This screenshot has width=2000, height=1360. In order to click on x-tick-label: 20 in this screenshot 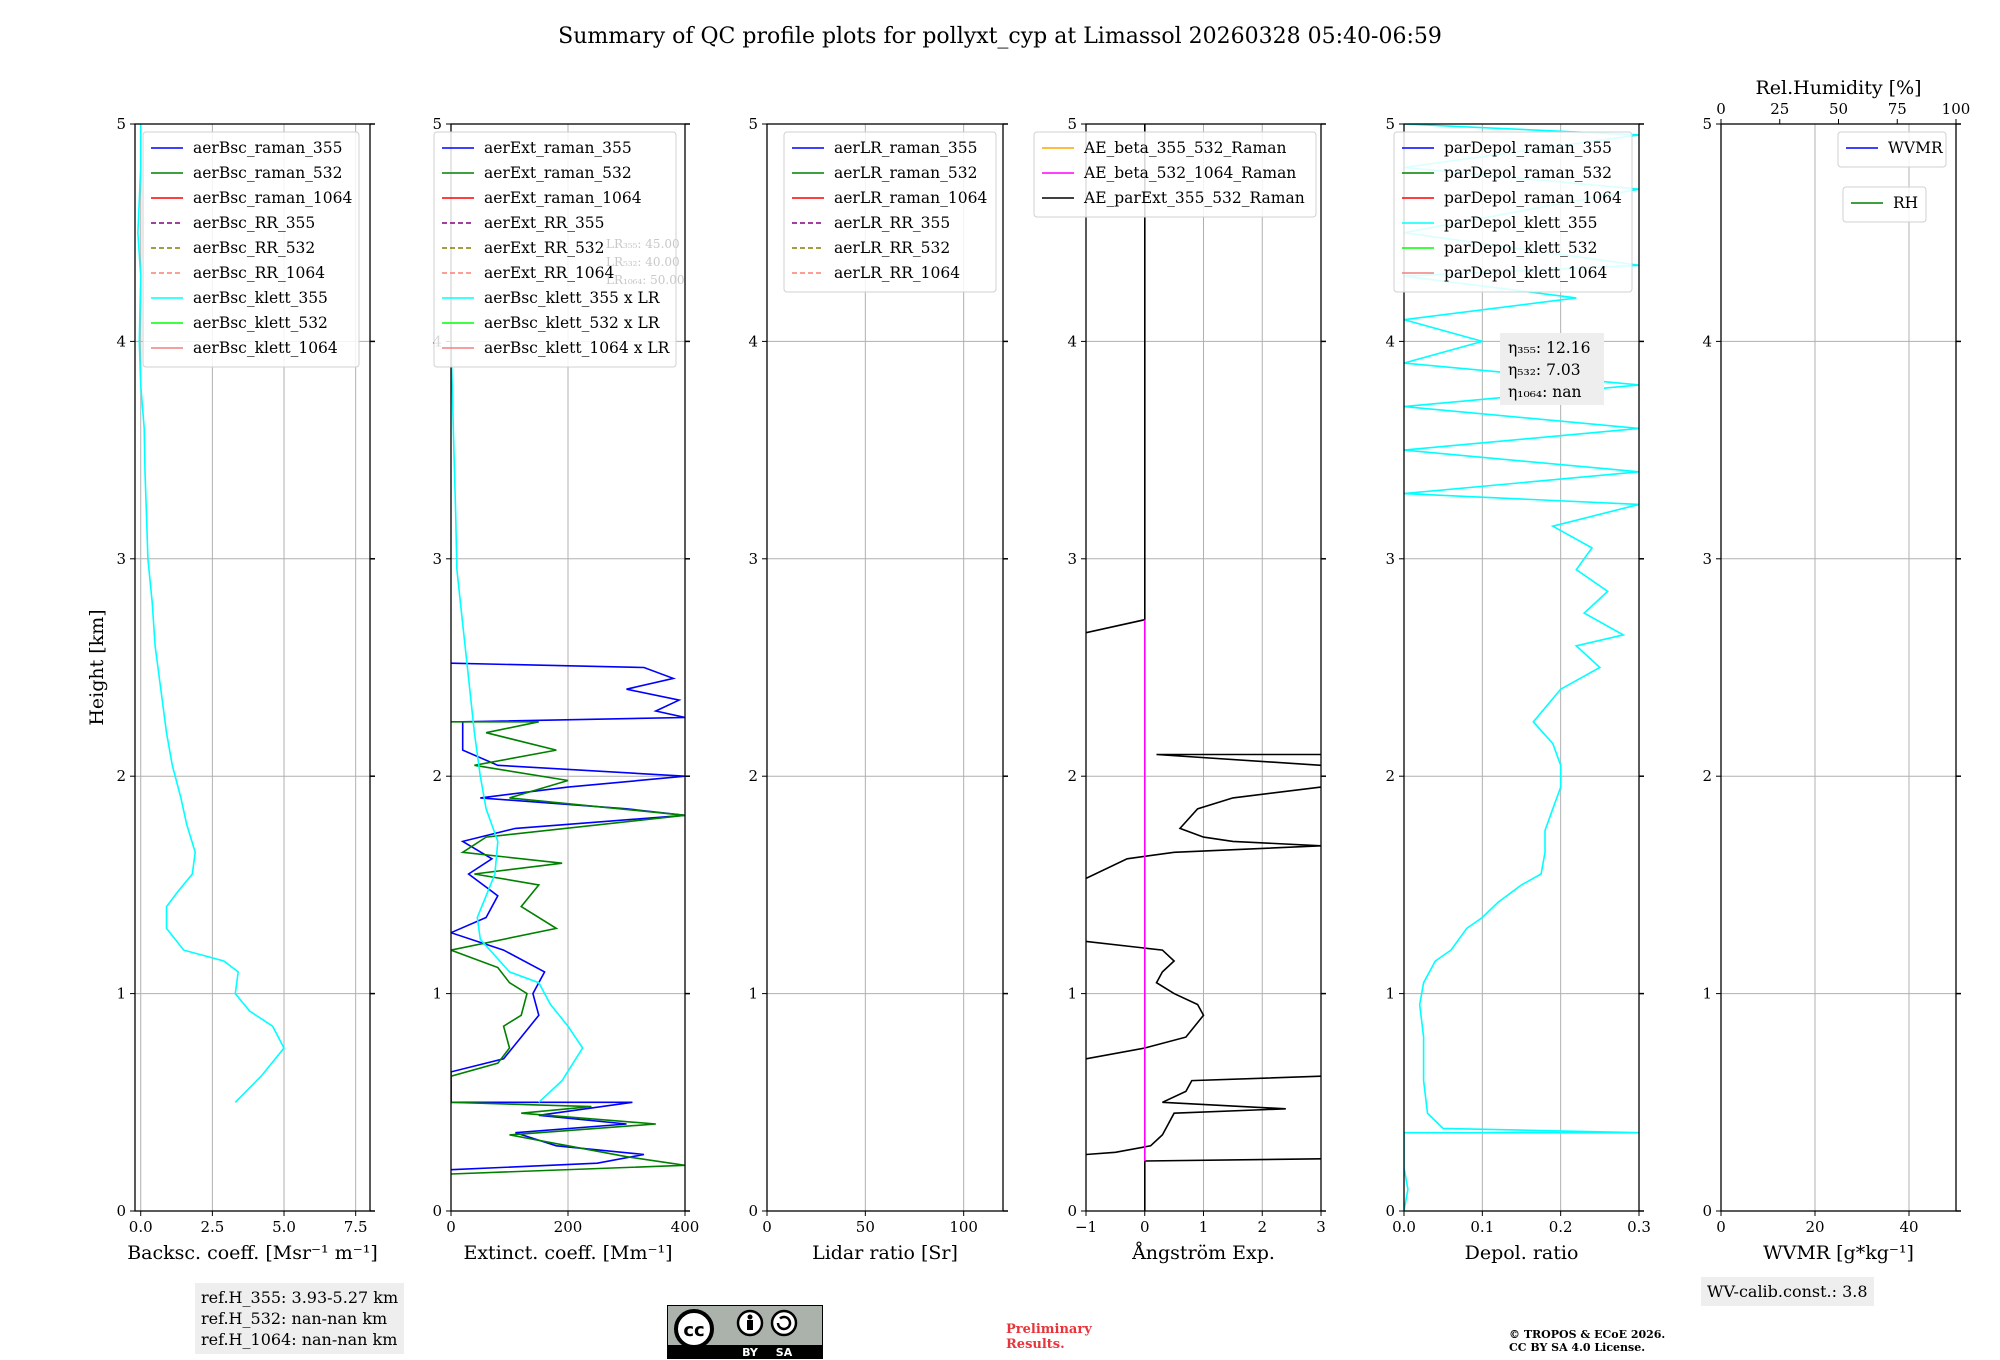, I will do `click(1814, 1227)`.